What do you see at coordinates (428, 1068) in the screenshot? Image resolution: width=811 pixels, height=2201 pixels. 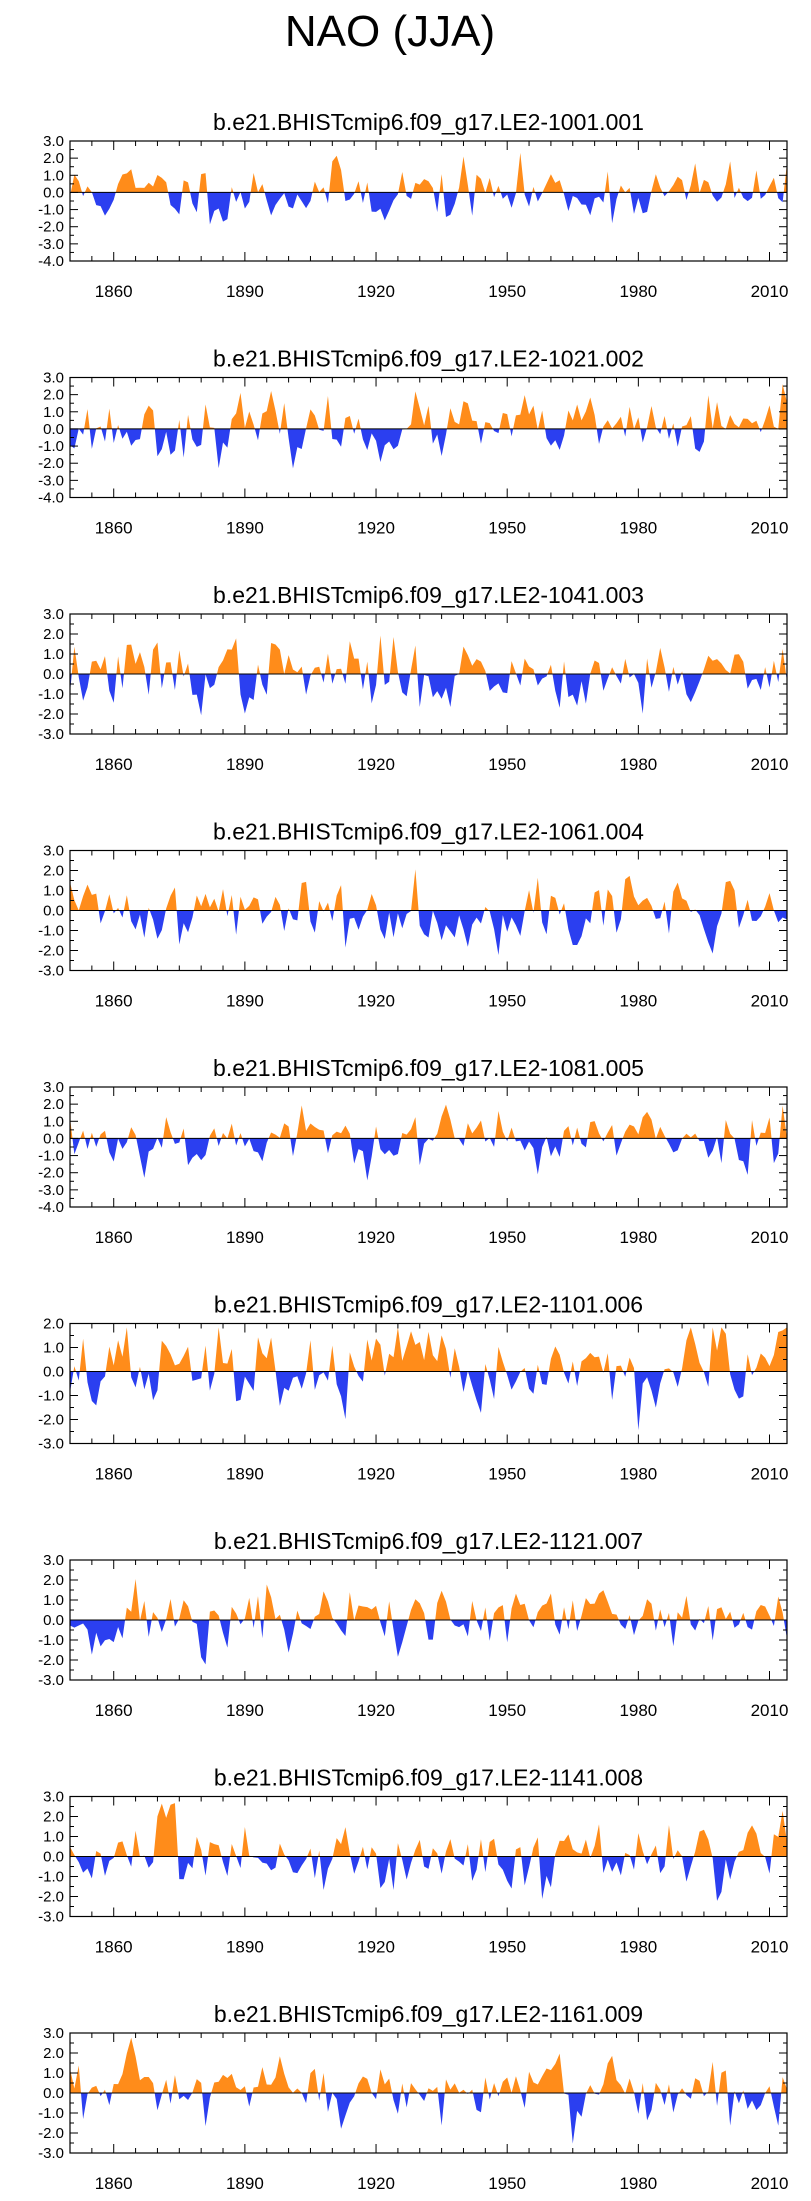 I see `panel-title: b.e21.BHISTcmip6.f09_g17.LE2-1081.005` at bounding box center [428, 1068].